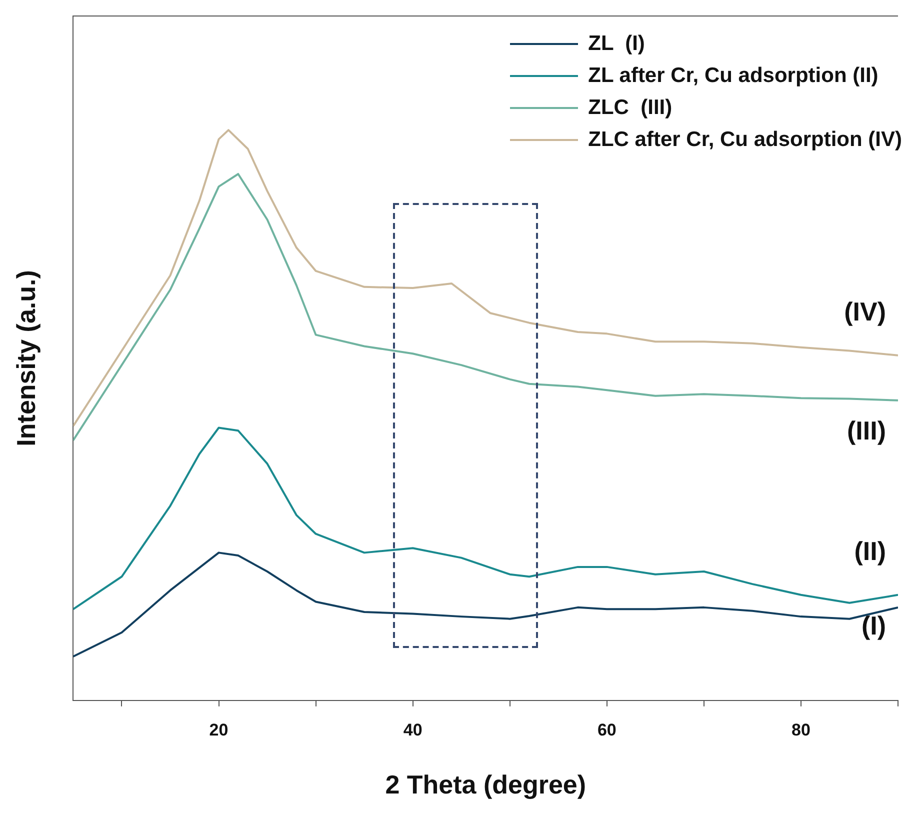 Image resolution: width=920 pixels, height=814 pixels. What do you see at coordinates (218, 730) in the screenshot?
I see `x-tick-label: 20` at bounding box center [218, 730].